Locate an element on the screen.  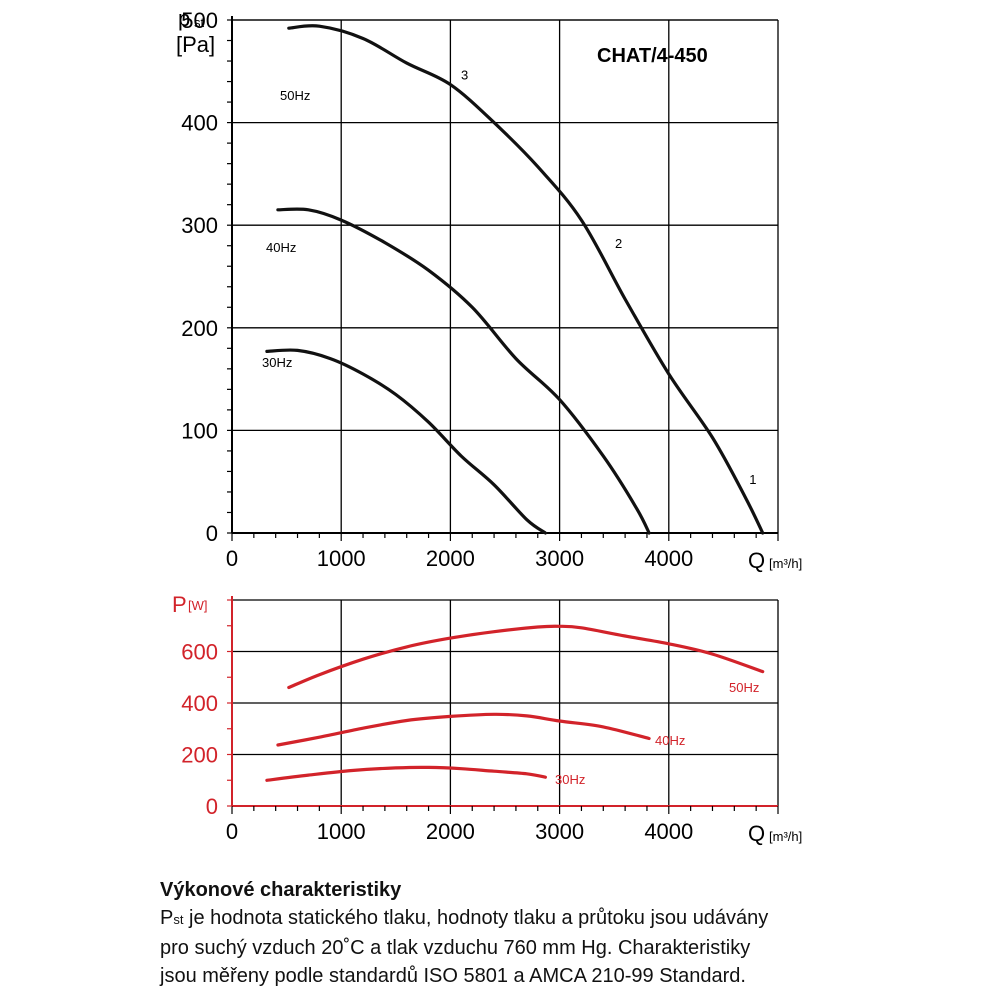
power-axis-symbol: P is located at coordinates (179, 604).